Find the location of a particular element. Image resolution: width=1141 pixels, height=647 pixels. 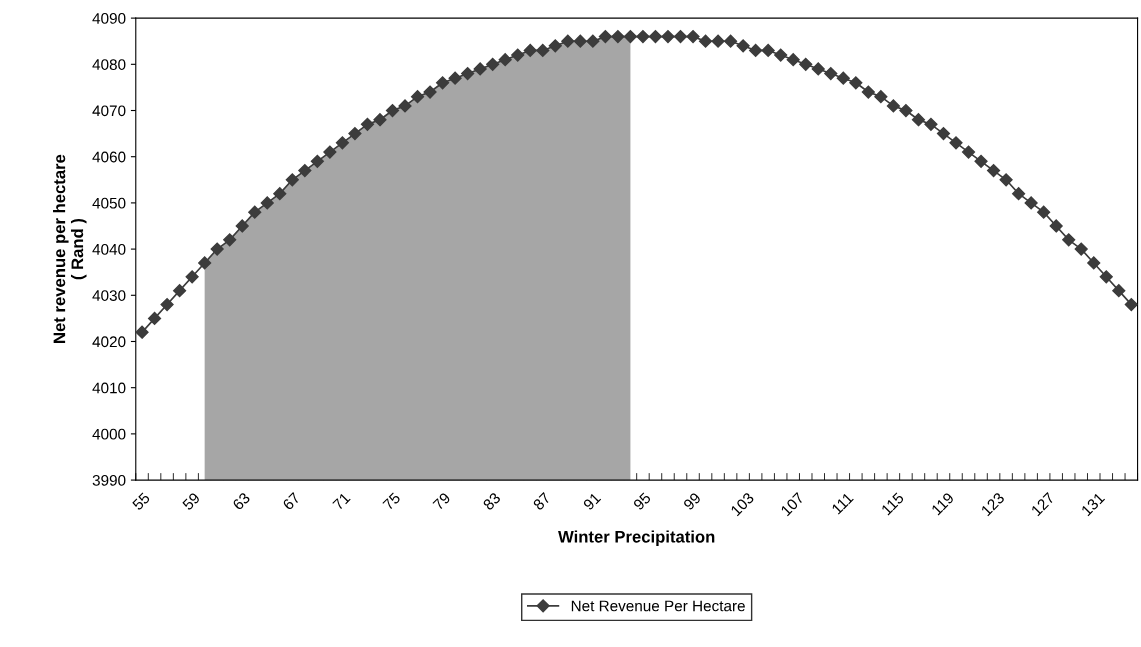

y-tick-label: 4010 is located at coordinates (109, 388).